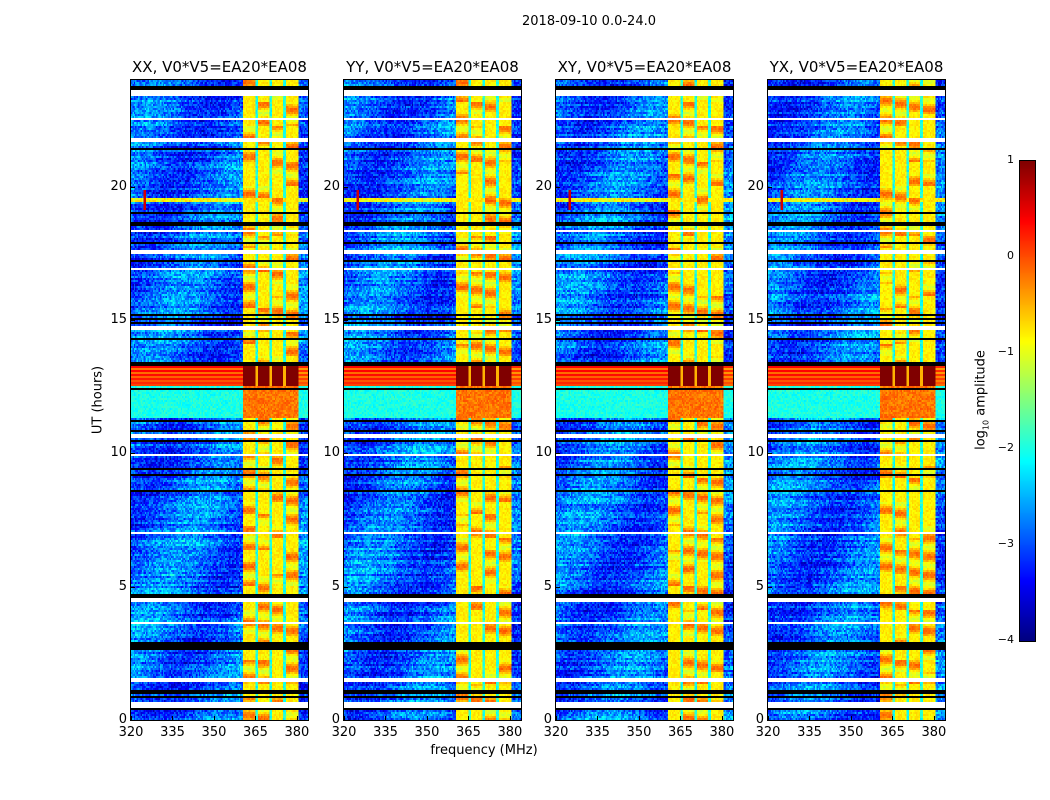  I want to click on colorbar-tick-label: −2, so click(1005, 447).